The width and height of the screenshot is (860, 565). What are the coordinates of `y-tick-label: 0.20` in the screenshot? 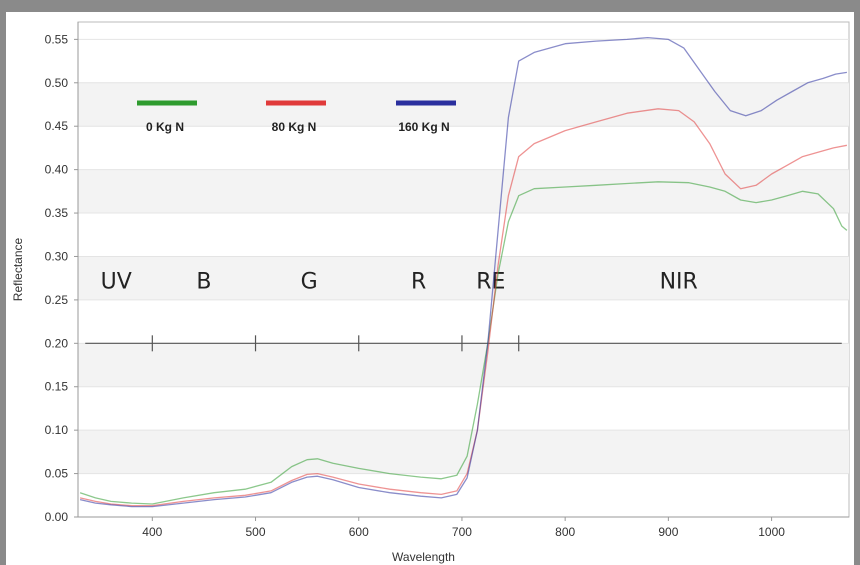 It's located at (57, 343).